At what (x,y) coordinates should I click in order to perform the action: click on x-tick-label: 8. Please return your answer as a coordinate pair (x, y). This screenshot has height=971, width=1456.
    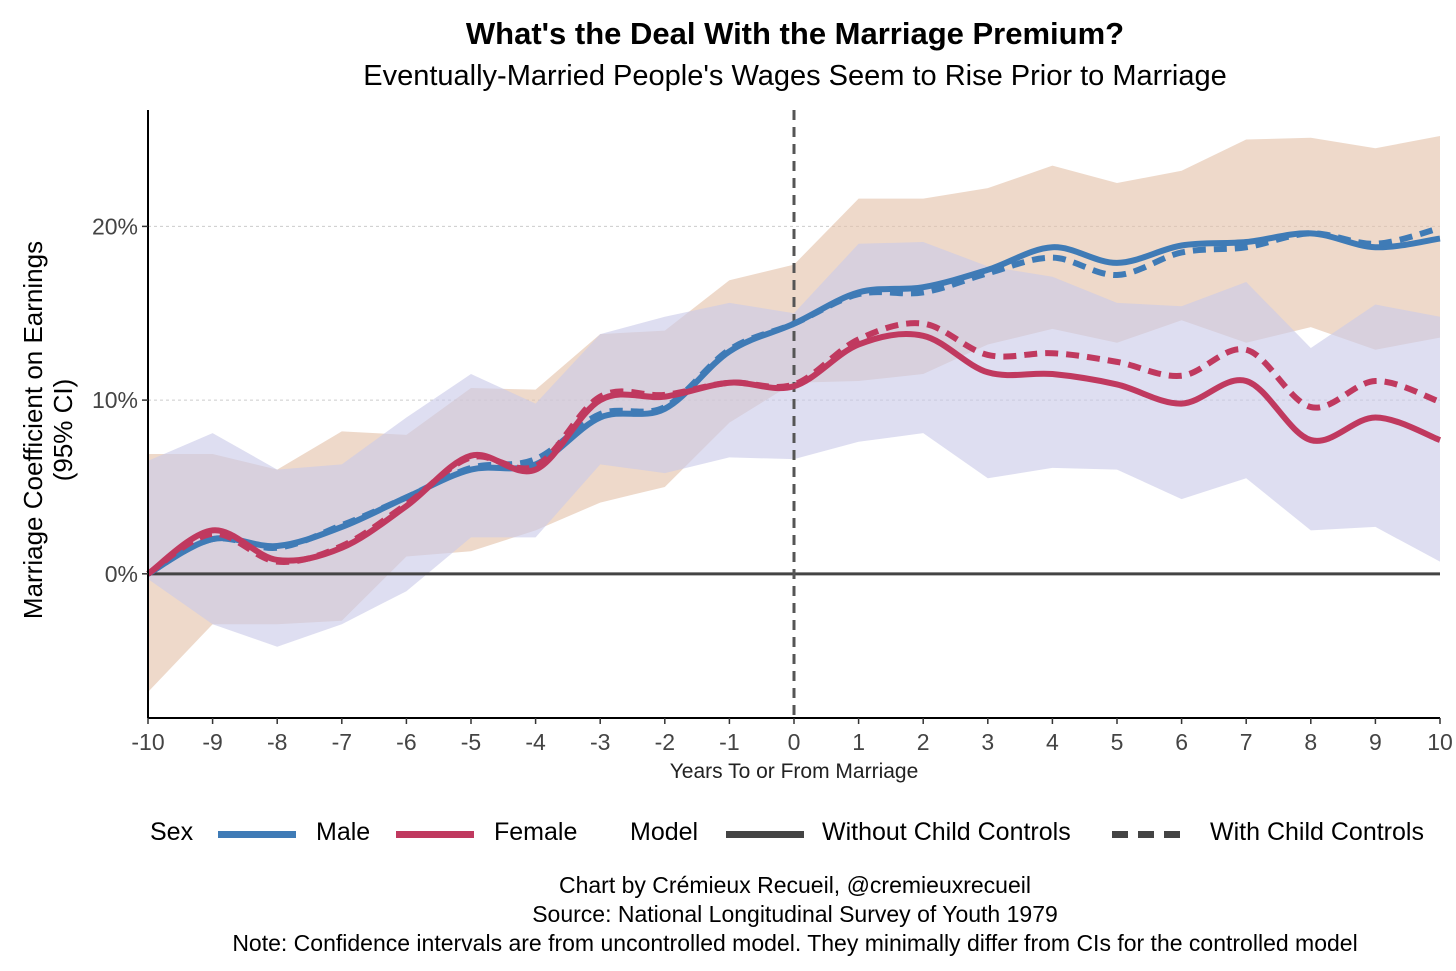
    Looking at the image, I should click on (1310, 742).